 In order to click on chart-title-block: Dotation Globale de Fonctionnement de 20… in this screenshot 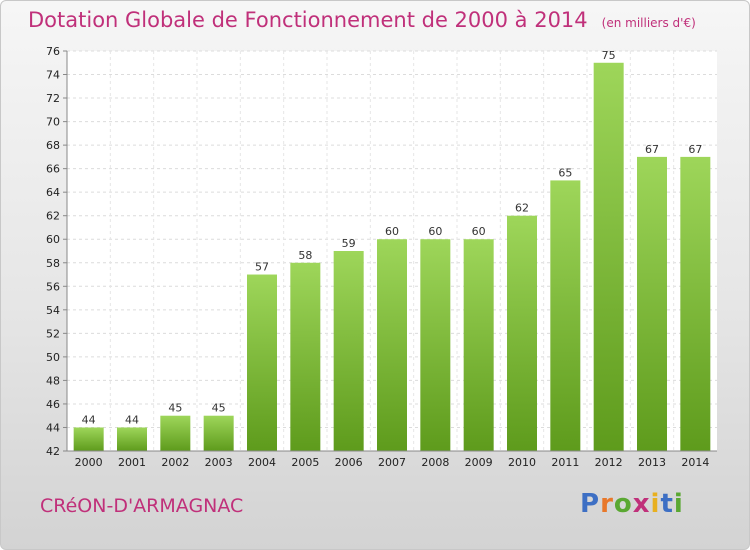, I will do `click(362, 20)`.